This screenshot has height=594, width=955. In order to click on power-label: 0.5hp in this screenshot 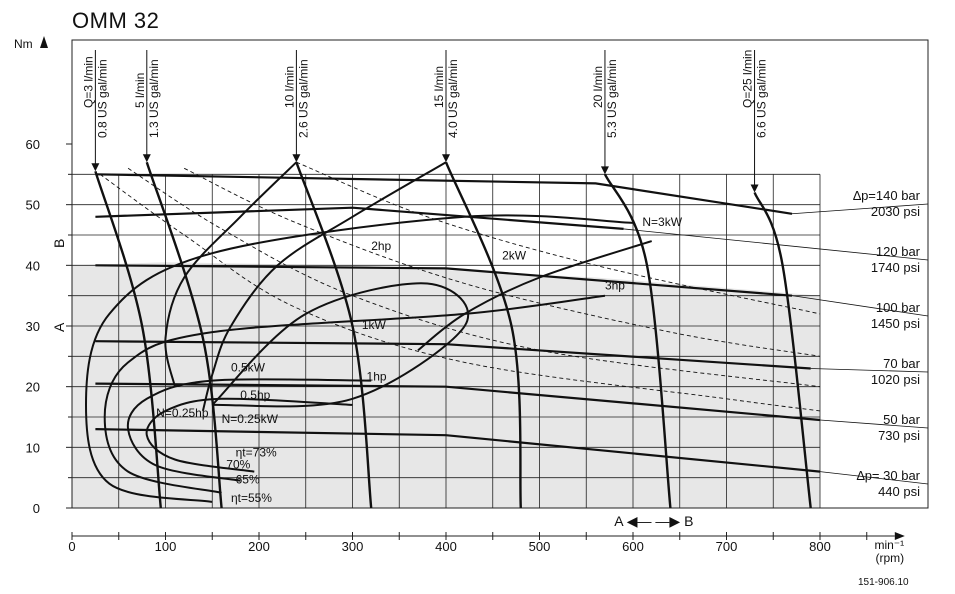, I will do `click(255, 395)`.